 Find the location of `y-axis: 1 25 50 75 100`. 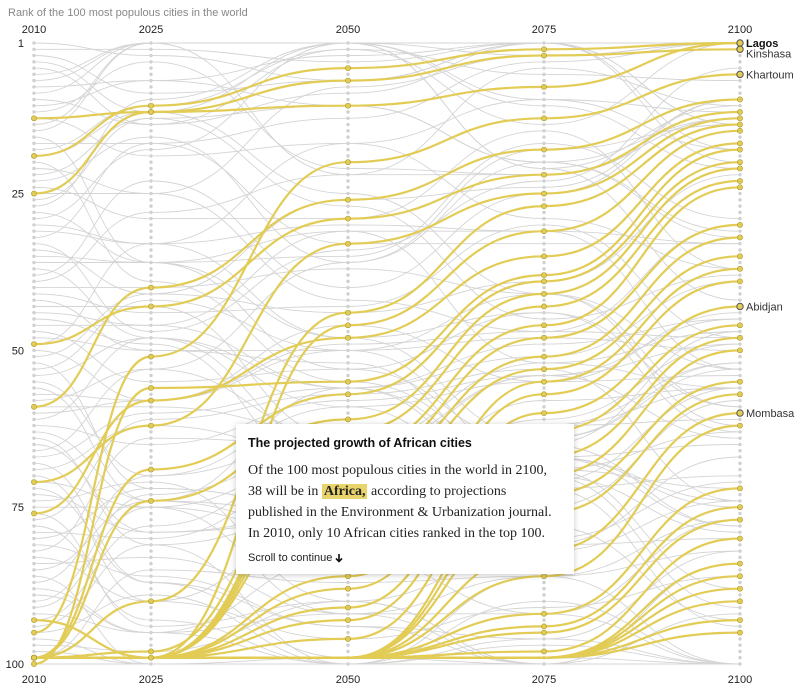

y-axis: 1 25 50 75 100 is located at coordinates (15, 354).